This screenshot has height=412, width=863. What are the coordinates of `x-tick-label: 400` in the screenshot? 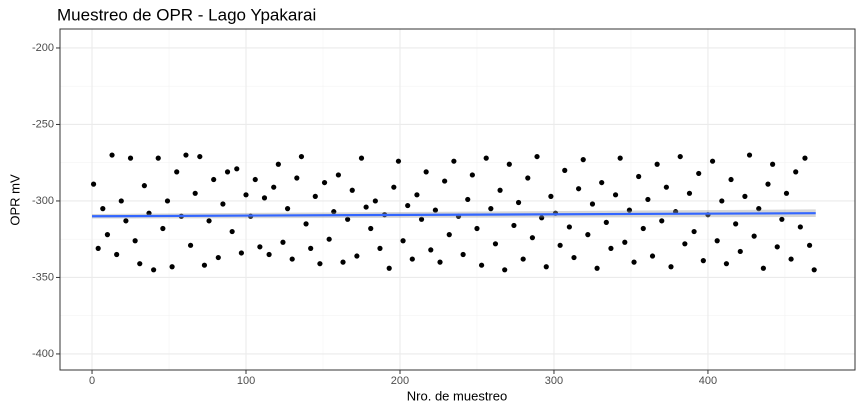 It's located at (708, 381).